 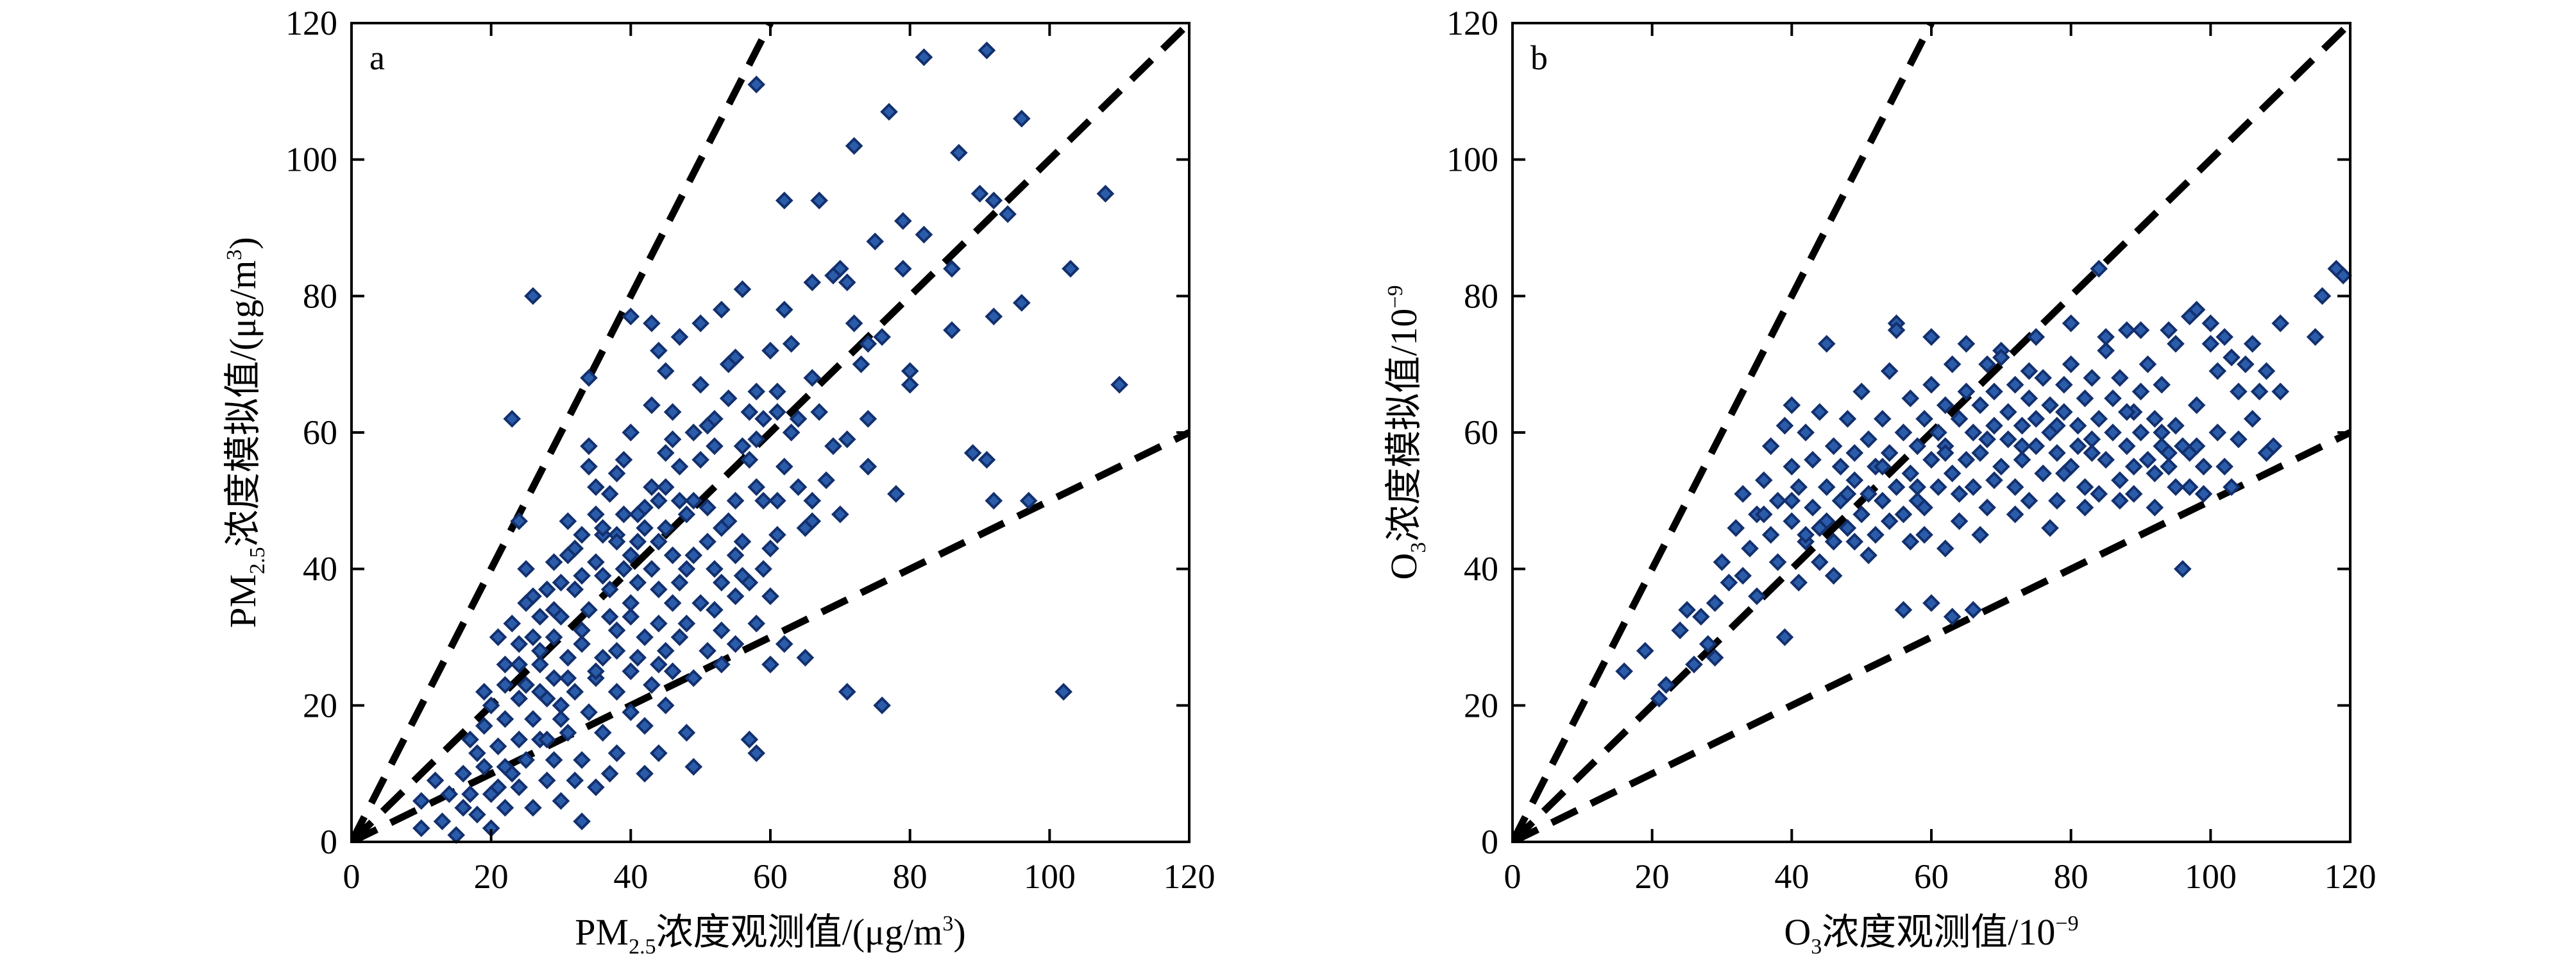 I want to click on x-tick-label: 40, so click(x=630, y=877).